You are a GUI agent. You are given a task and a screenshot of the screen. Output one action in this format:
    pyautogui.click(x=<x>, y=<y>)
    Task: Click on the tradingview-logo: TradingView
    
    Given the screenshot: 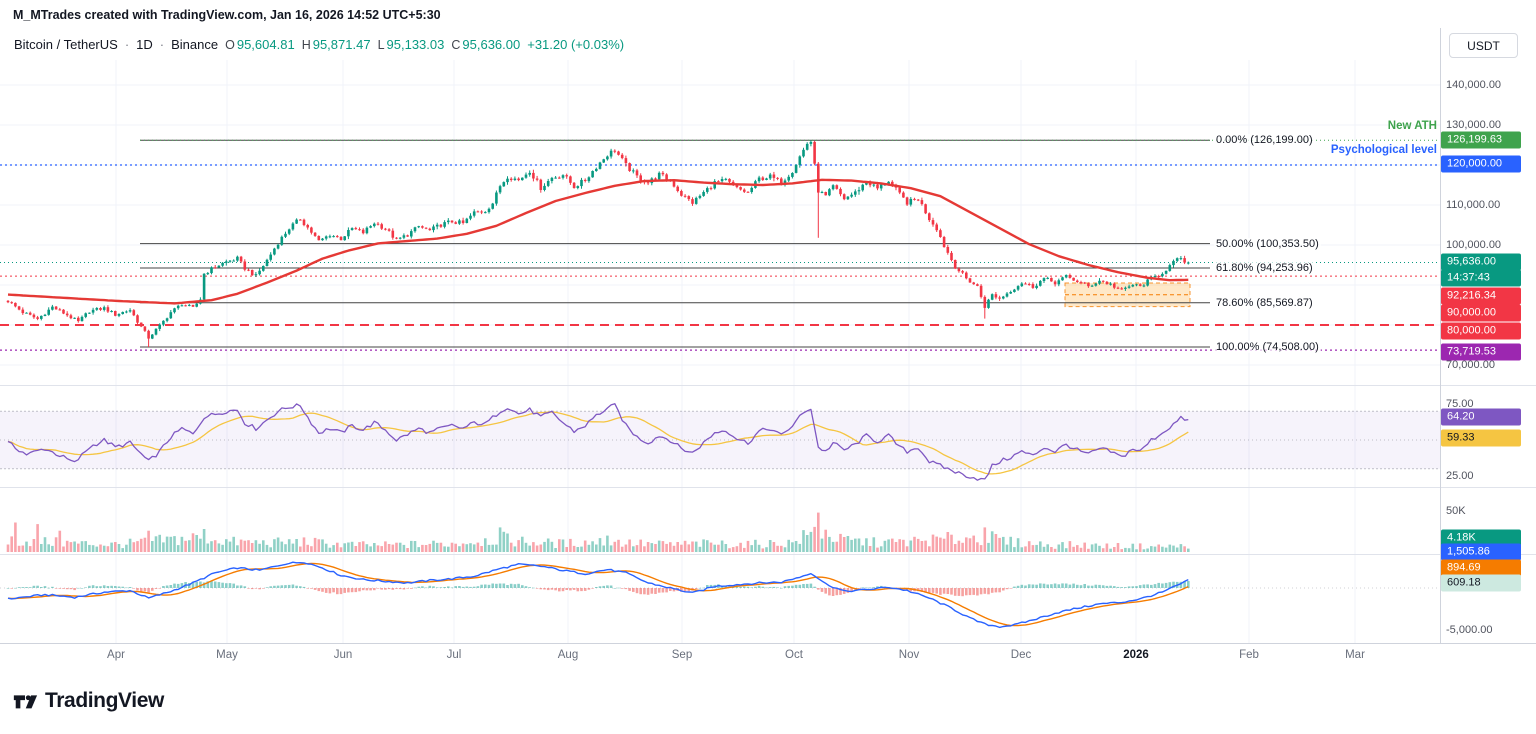 What is the action you would take?
    pyautogui.click(x=88, y=701)
    